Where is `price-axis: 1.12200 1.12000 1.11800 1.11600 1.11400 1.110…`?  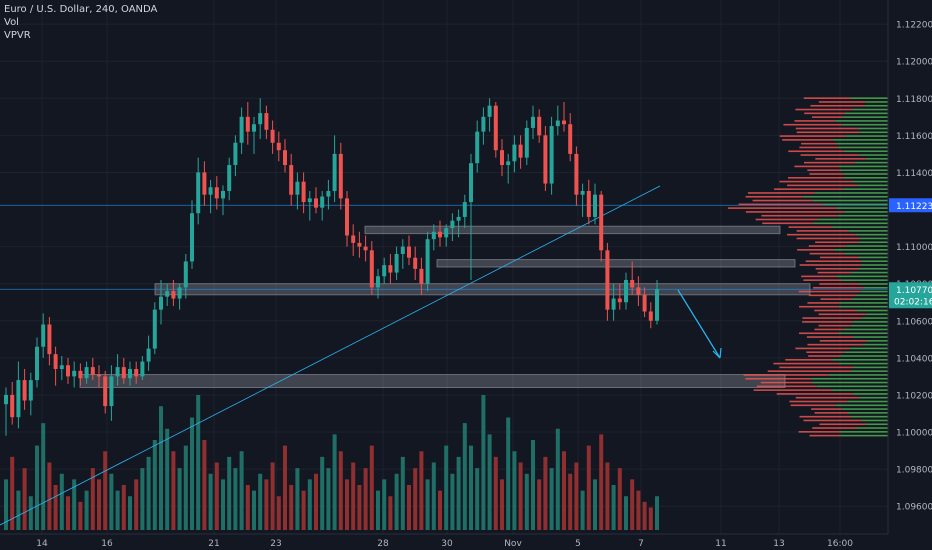 price-axis: 1.12200 1.12000 1.11800 1.11600 1.11400 1.110… is located at coordinates (909, 267).